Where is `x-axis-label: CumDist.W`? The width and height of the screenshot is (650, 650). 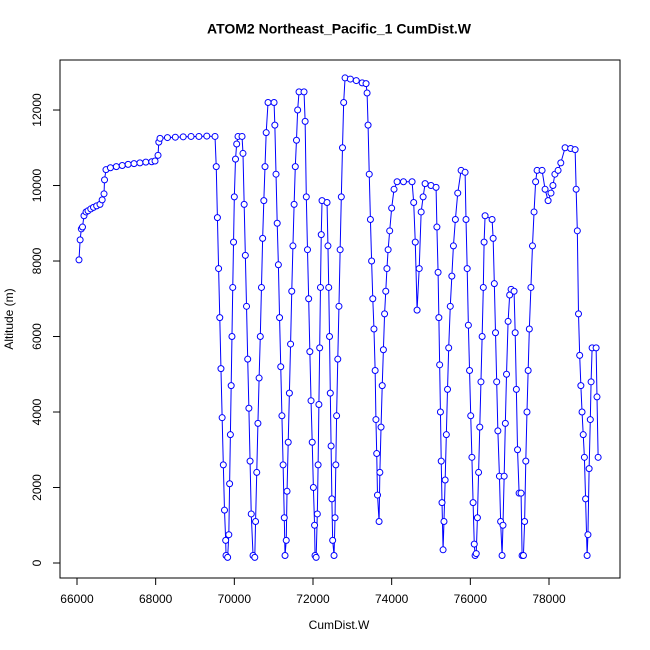 x-axis-label: CumDist.W is located at coordinates (339, 625).